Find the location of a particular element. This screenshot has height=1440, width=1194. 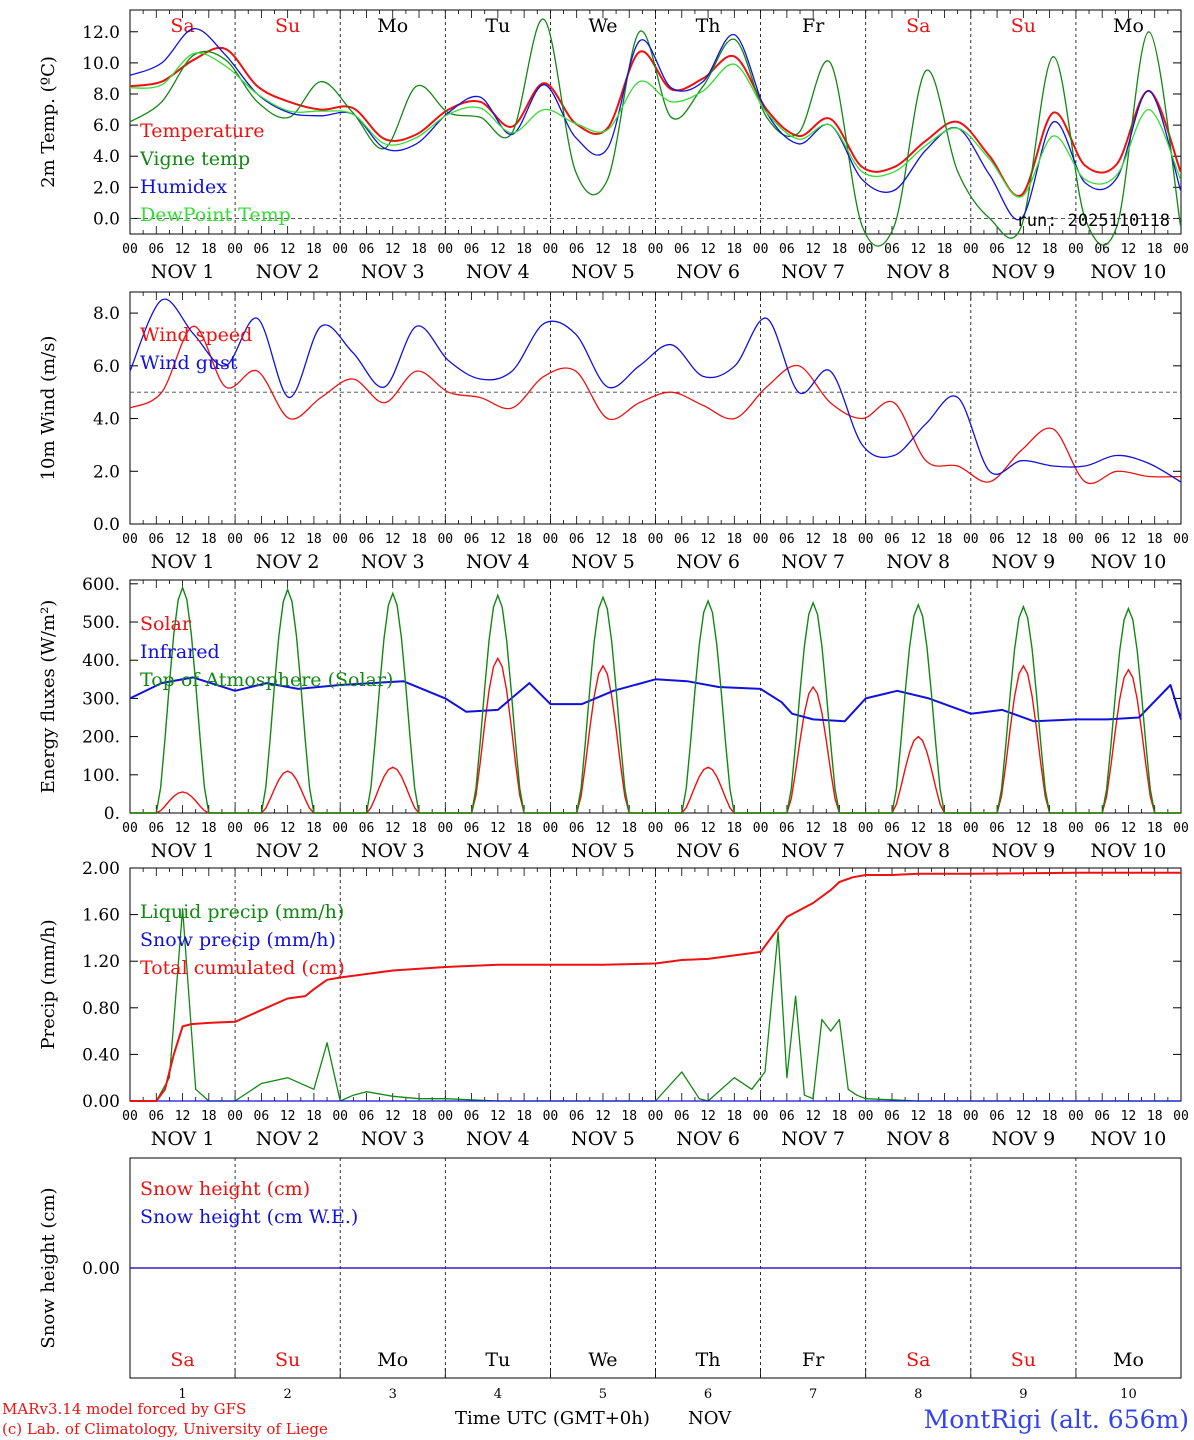

day-number-label: 8 is located at coordinates (918, 1394).